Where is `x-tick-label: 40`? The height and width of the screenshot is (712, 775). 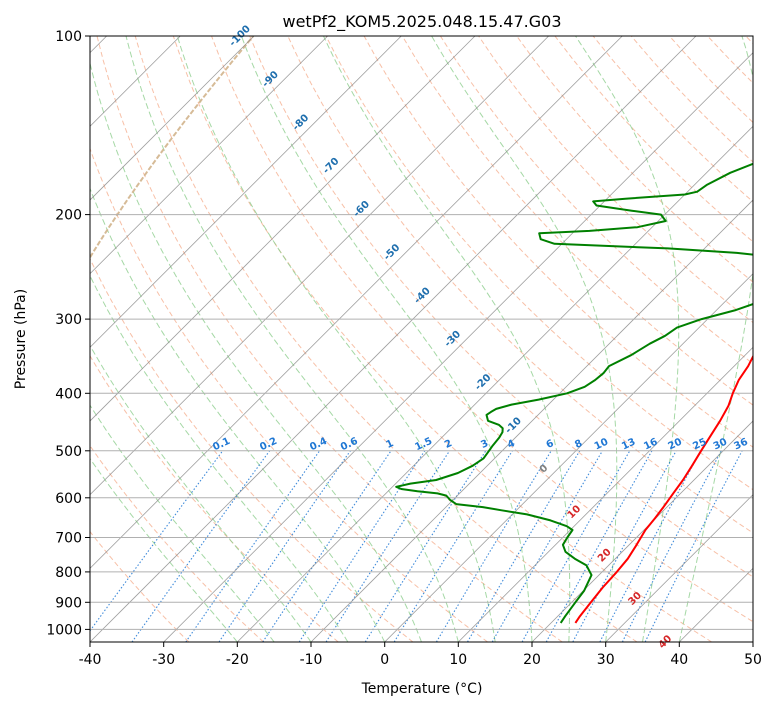 x-tick-label: 40 is located at coordinates (679, 660).